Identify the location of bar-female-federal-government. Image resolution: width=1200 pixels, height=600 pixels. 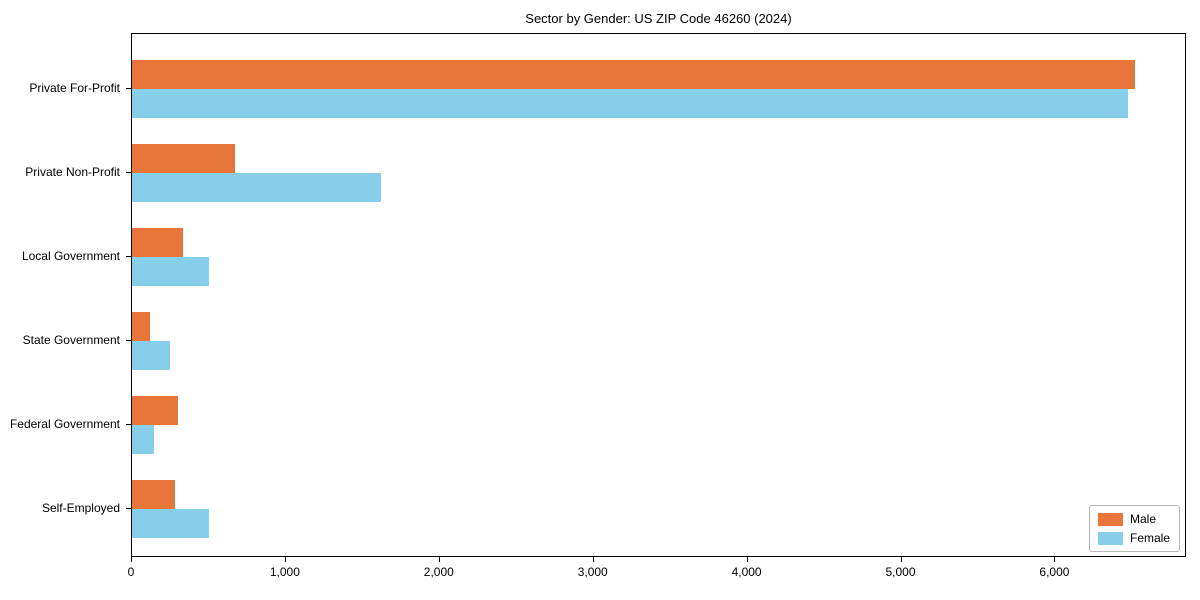
(143, 439).